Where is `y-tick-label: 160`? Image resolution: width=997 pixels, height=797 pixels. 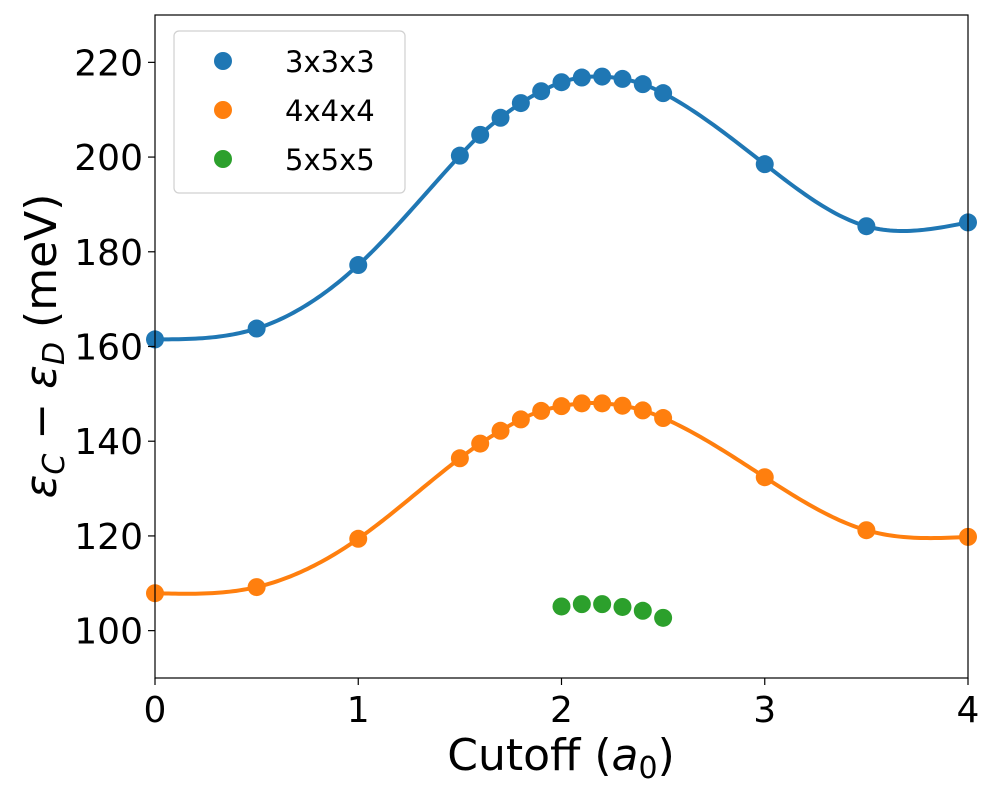
y-tick-label: 160 is located at coordinates (108, 348).